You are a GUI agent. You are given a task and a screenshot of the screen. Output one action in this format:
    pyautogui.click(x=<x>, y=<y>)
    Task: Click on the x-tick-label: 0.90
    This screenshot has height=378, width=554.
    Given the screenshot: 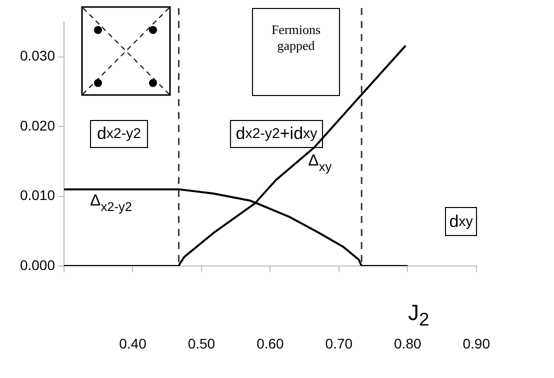 What is the action you would take?
    pyautogui.click(x=476, y=343)
    